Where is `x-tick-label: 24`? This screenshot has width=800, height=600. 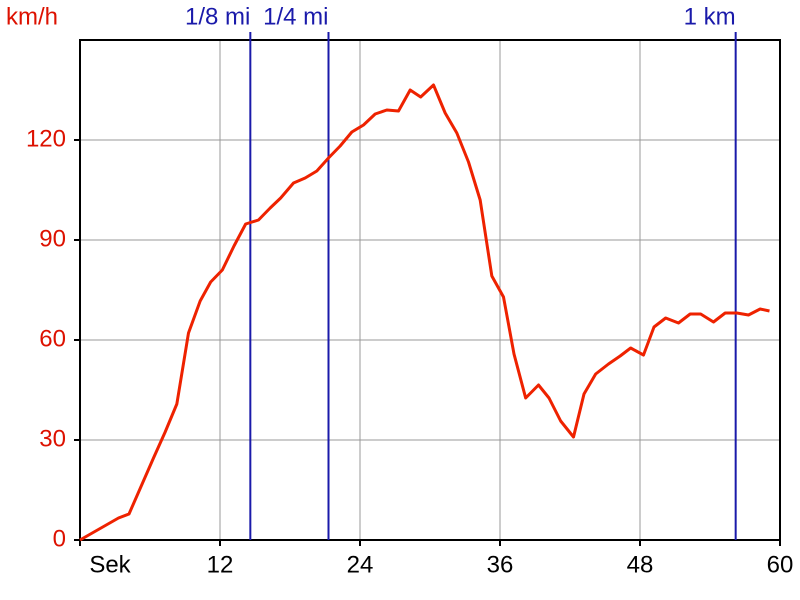 x-tick-label: 24 is located at coordinates (360, 564).